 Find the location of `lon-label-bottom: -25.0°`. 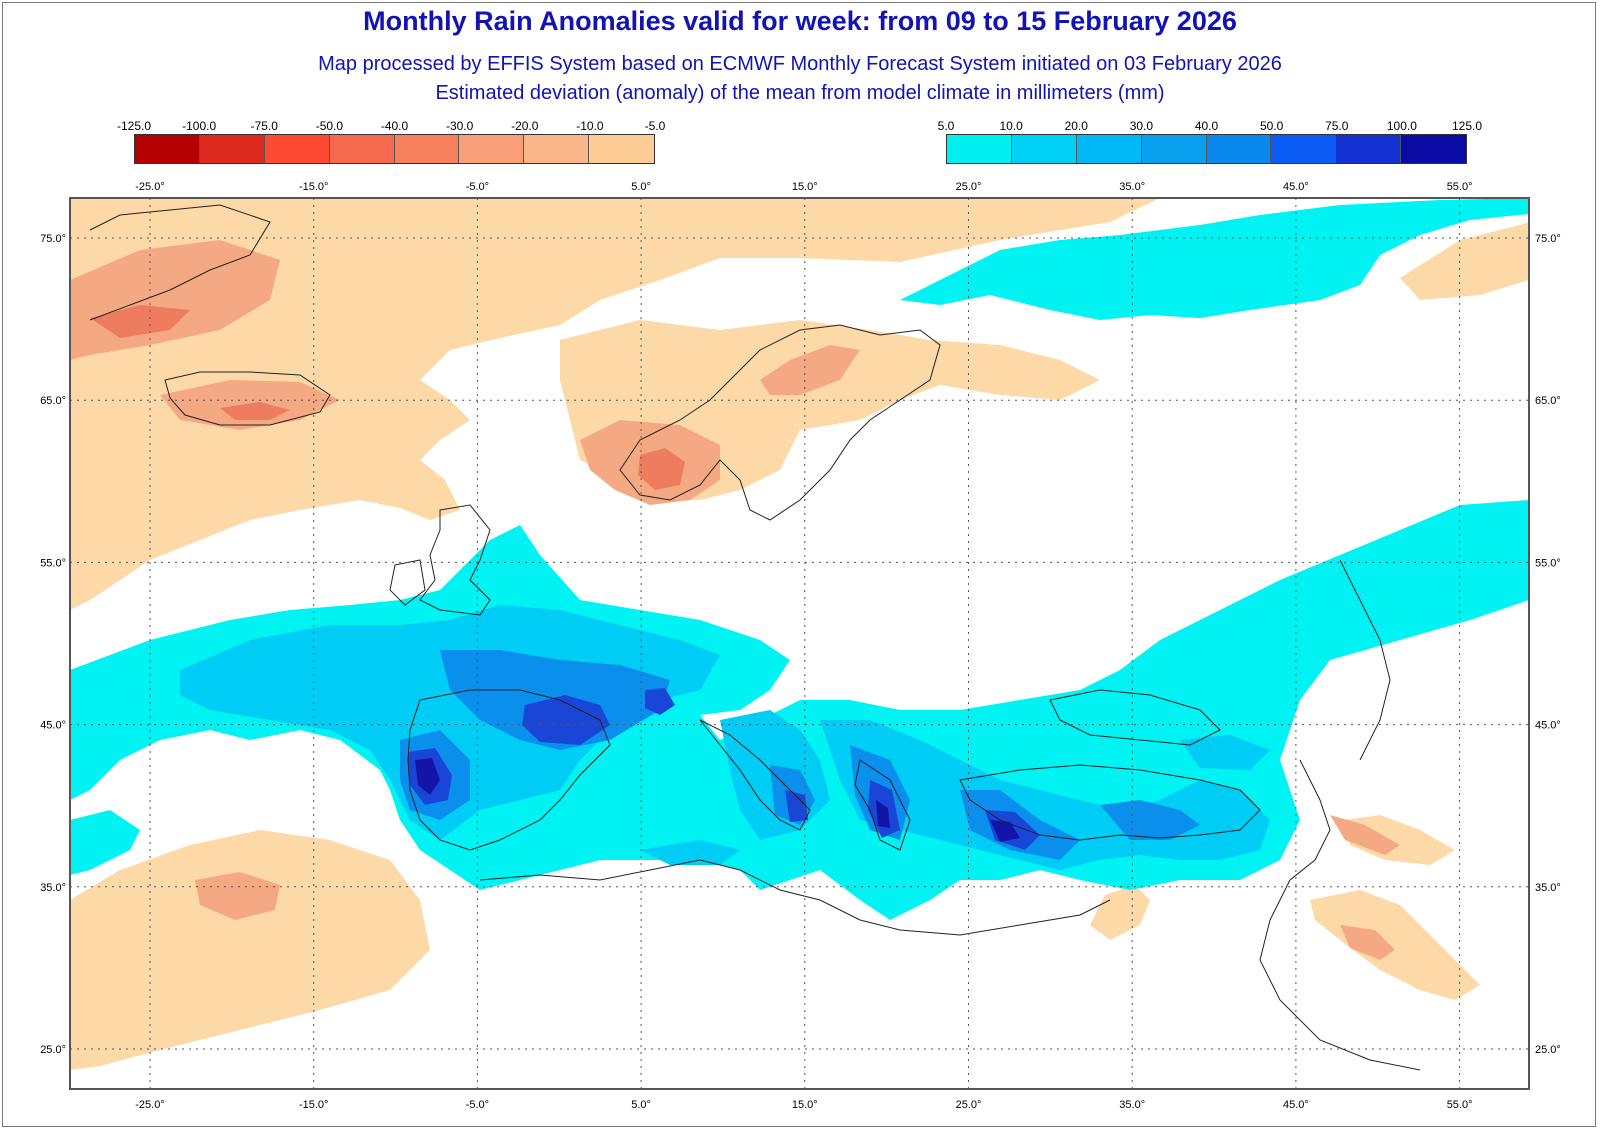

lon-label-bottom: -25.0° is located at coordinates (149, 1105).